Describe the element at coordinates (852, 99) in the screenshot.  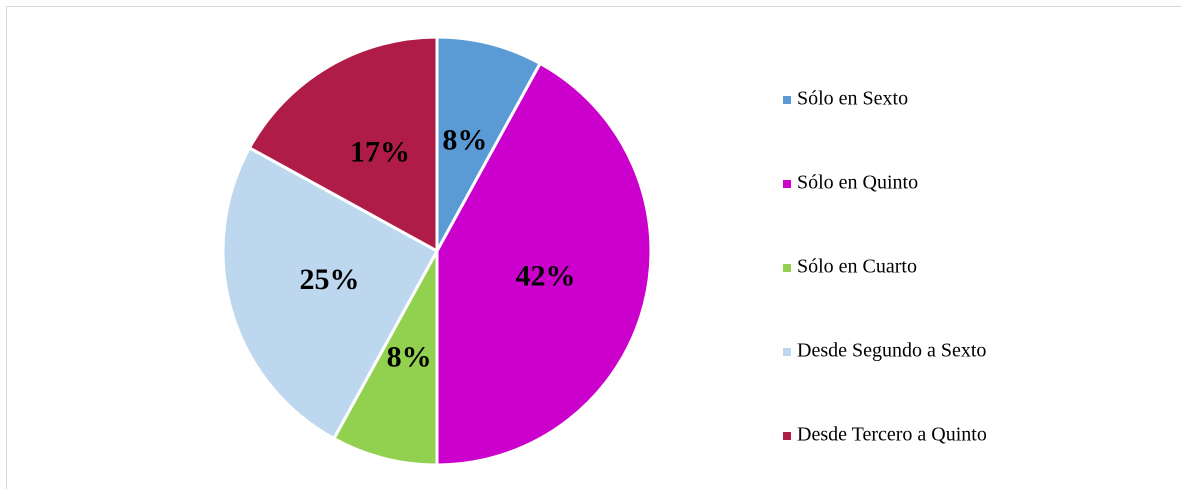
I see `legend-label: Sólo en Sexto` at that location.